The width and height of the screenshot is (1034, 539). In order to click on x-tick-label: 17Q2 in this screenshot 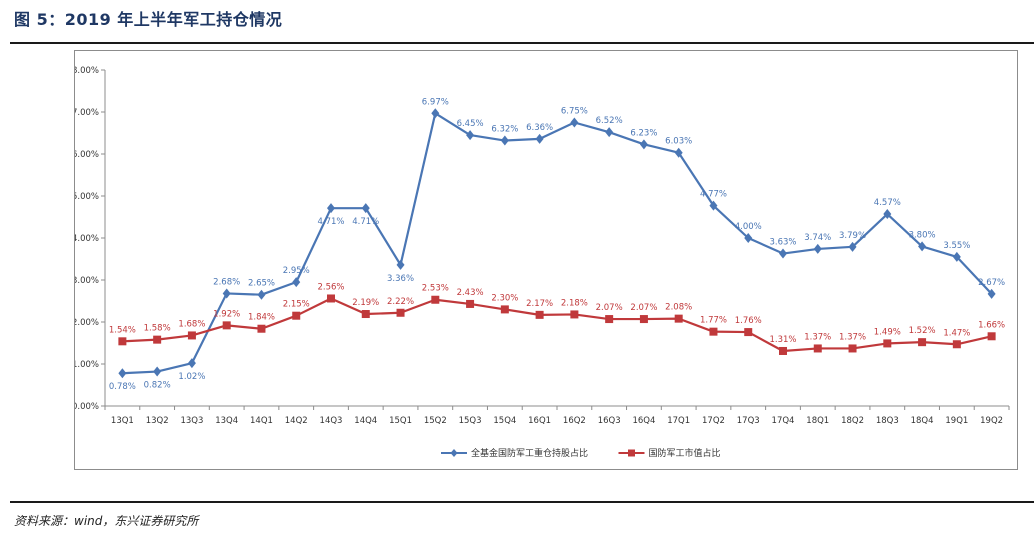, I will do `click(713, 421)`.